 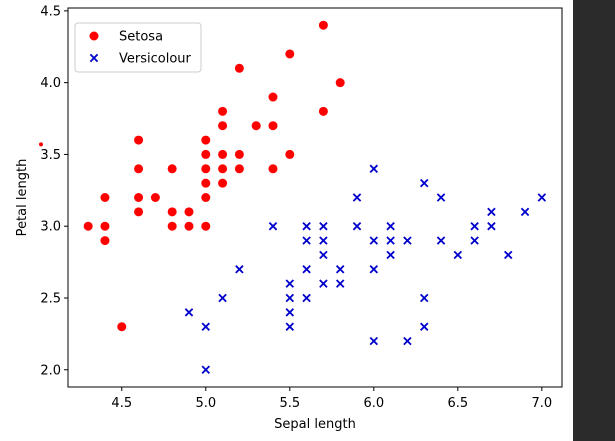 What do you see at coordinates (205, 403) in the screenshot?
I see `x-tick-label: 5.0` at bounding box center [205, 403].